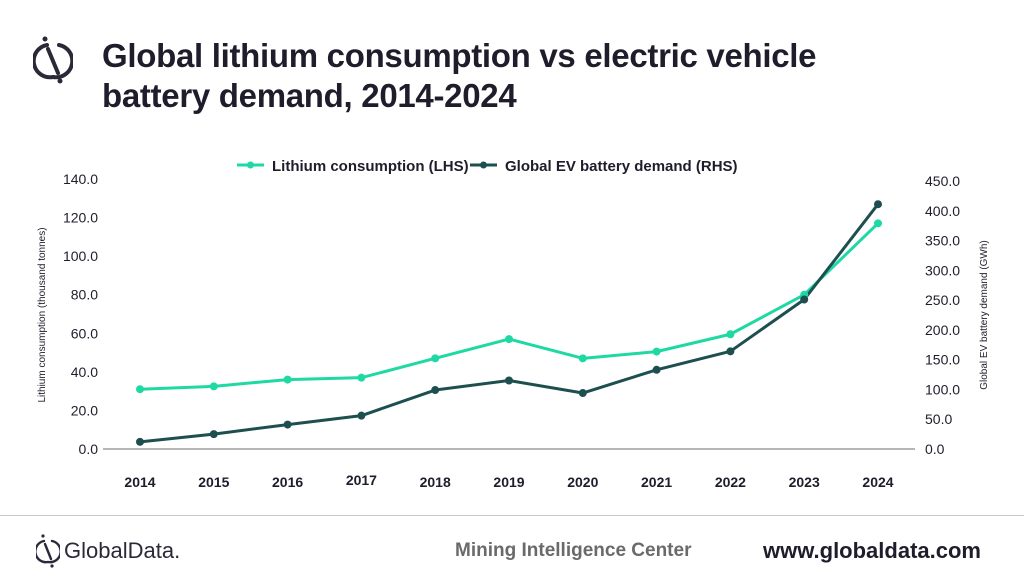 This screenshot has height=586, width=1024. I want to click on x-tick-label: 2021, so click(656, 482).